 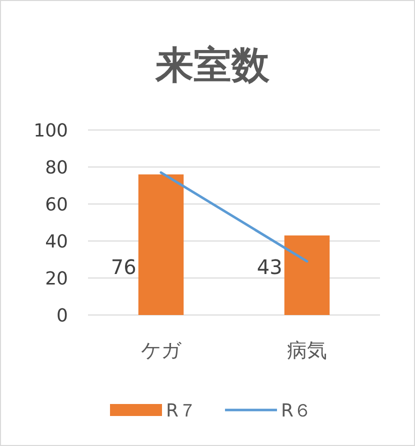 What do you see at coordinates (56, 205) in the screenshot?
I see `y-tick-label: 60` at bounding box center [56, 205].